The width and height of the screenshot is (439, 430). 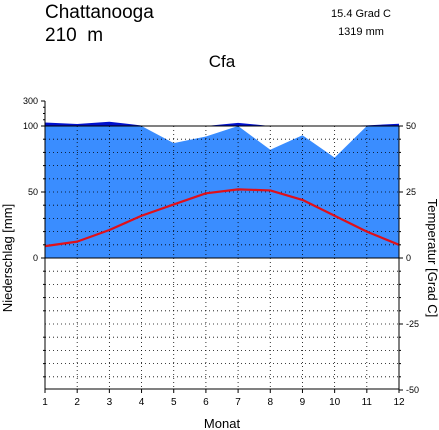 I want to click on y-axis-label-right: Temperatur [Grad C], so click(x=432, y=258).